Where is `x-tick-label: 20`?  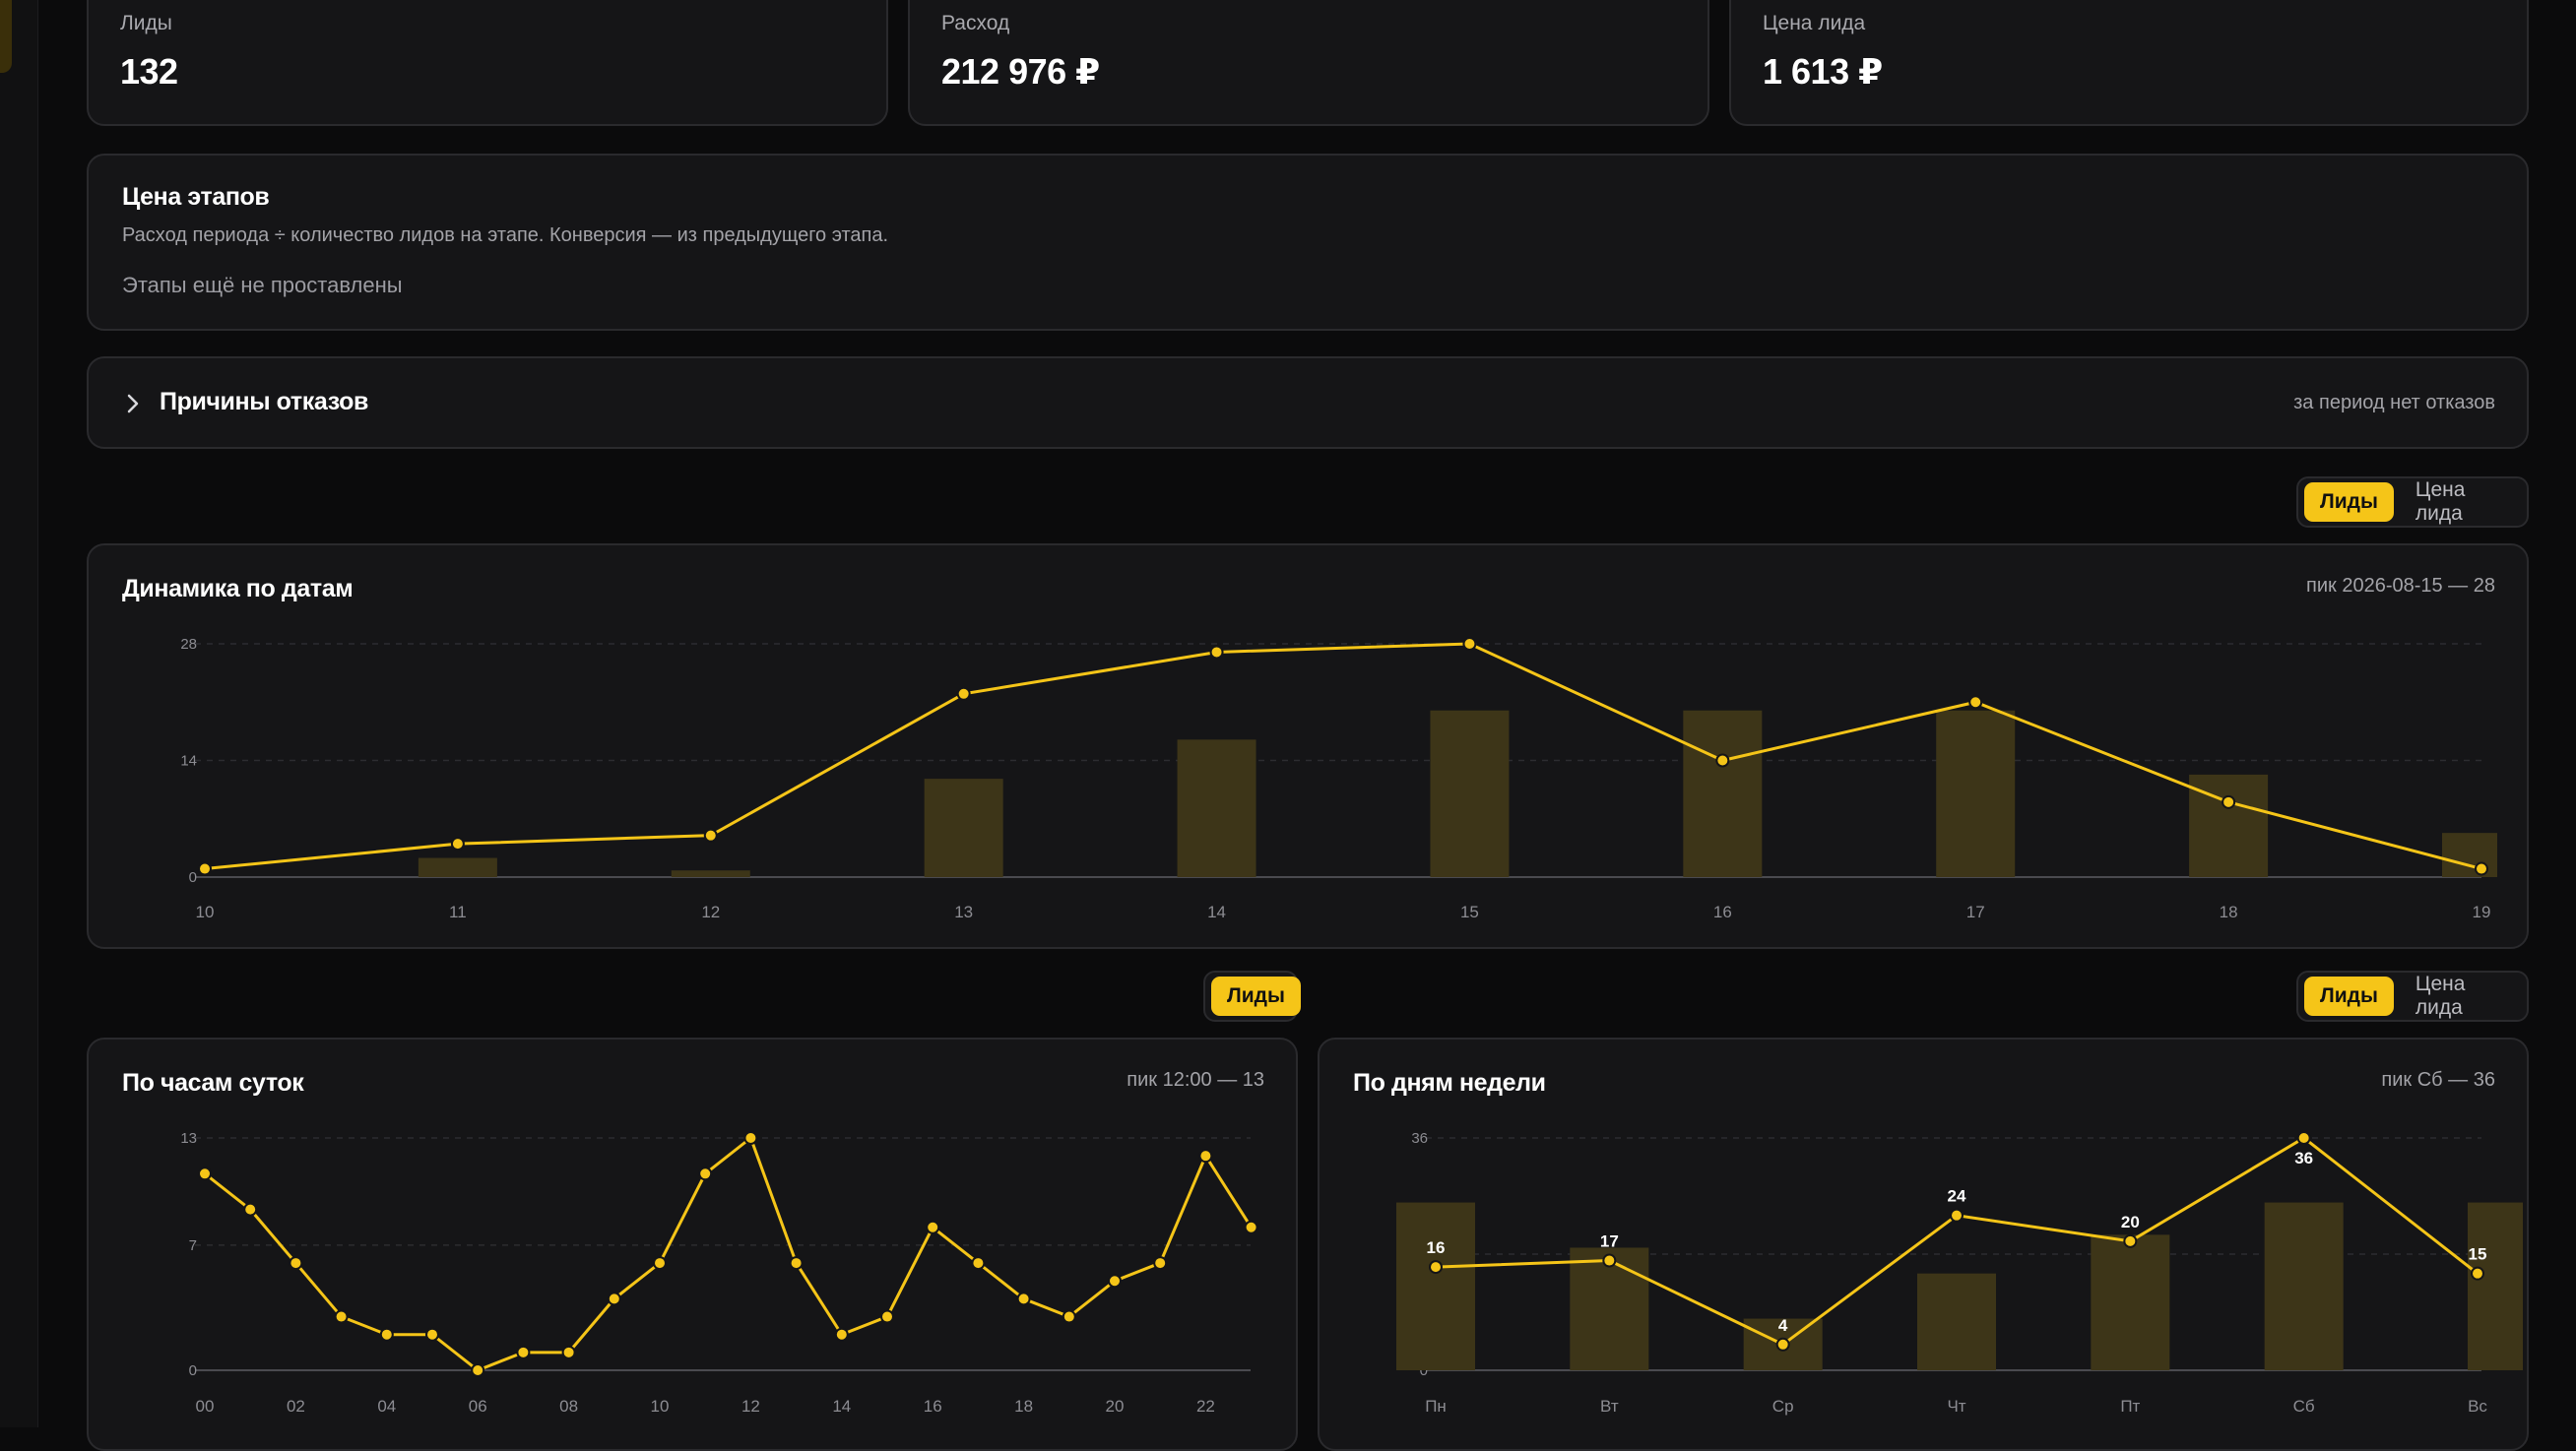
x-tick-label: 20 is located at coordinates (1115, 1407).